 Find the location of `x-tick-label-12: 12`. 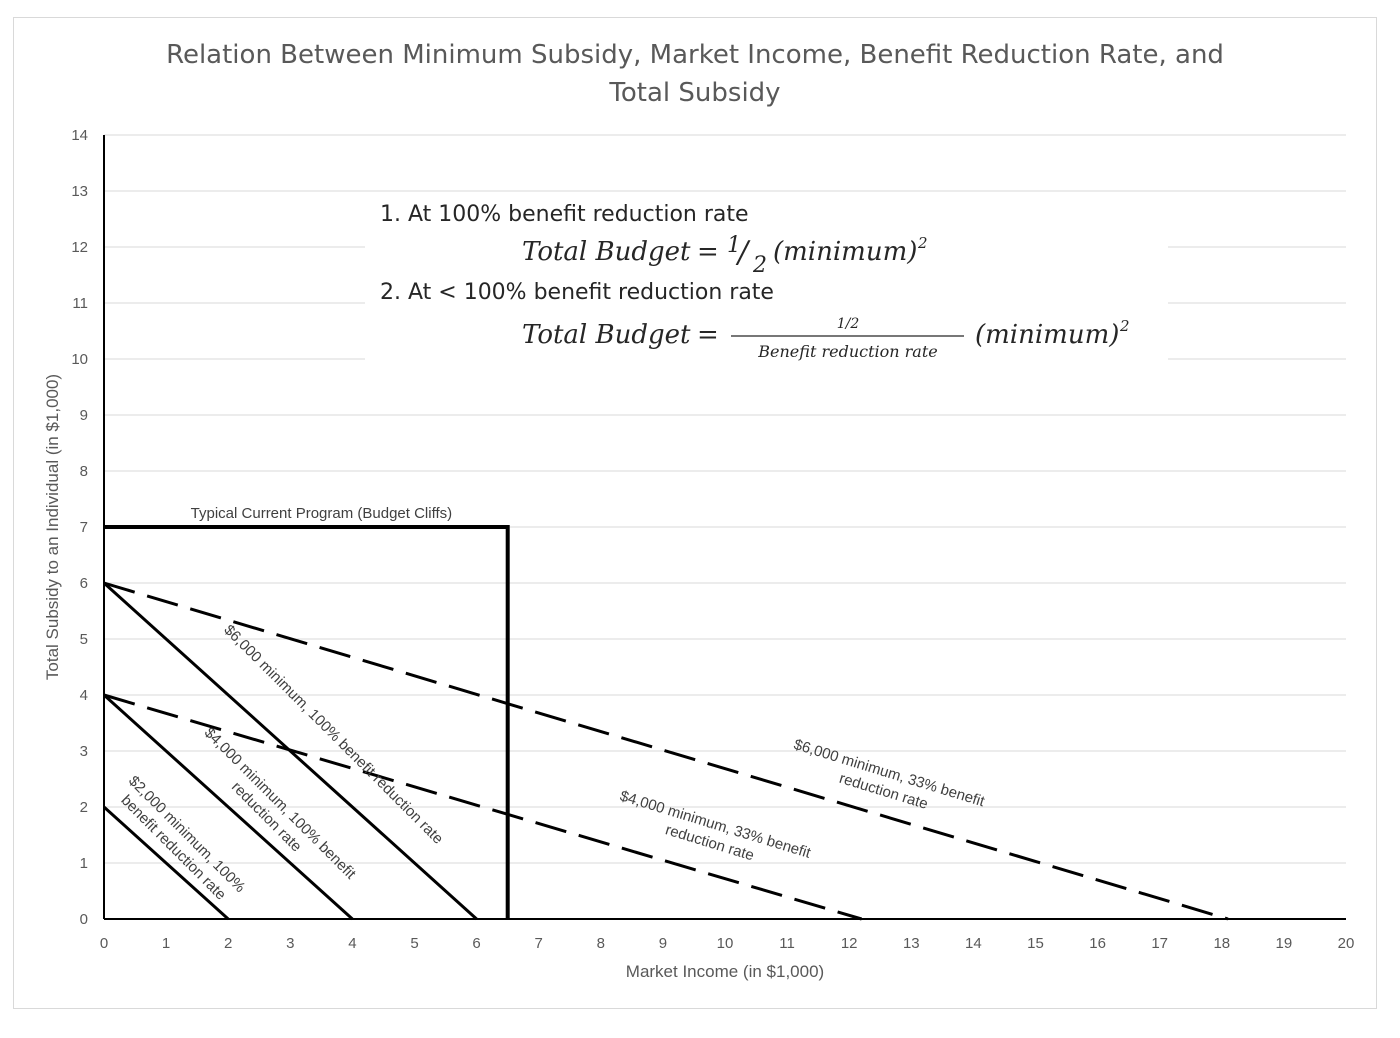

x-tick-label-12: 12 is located at coordinates (849, 943).